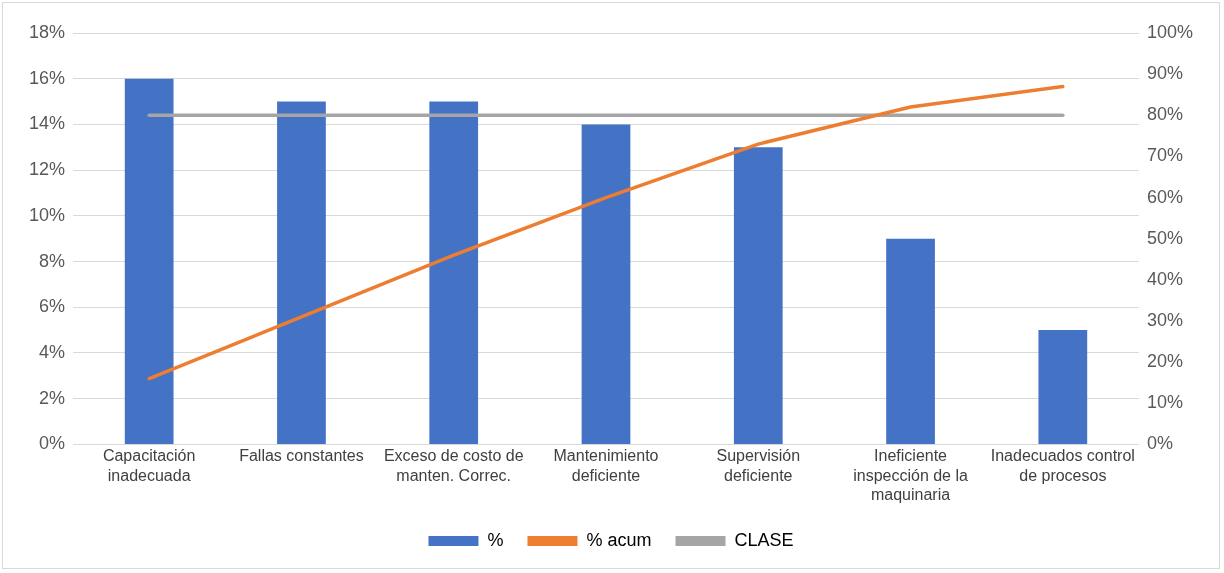 Image resolution: width=1224 pixels, height=573 pixels. Describe the element at coordinates (1164, 73) in the screenshot. I see `y2-tick-label: 90%` at that location.